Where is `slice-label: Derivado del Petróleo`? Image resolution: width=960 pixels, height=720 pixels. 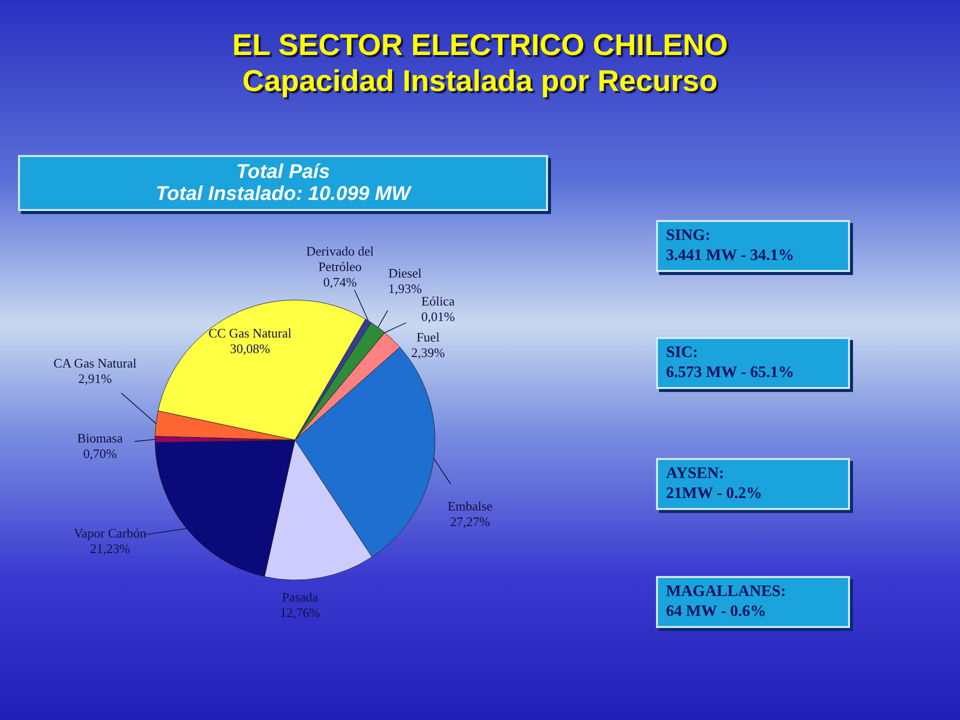 slice-label: Derivado del Petróleo is located at coordinates (340, 258).